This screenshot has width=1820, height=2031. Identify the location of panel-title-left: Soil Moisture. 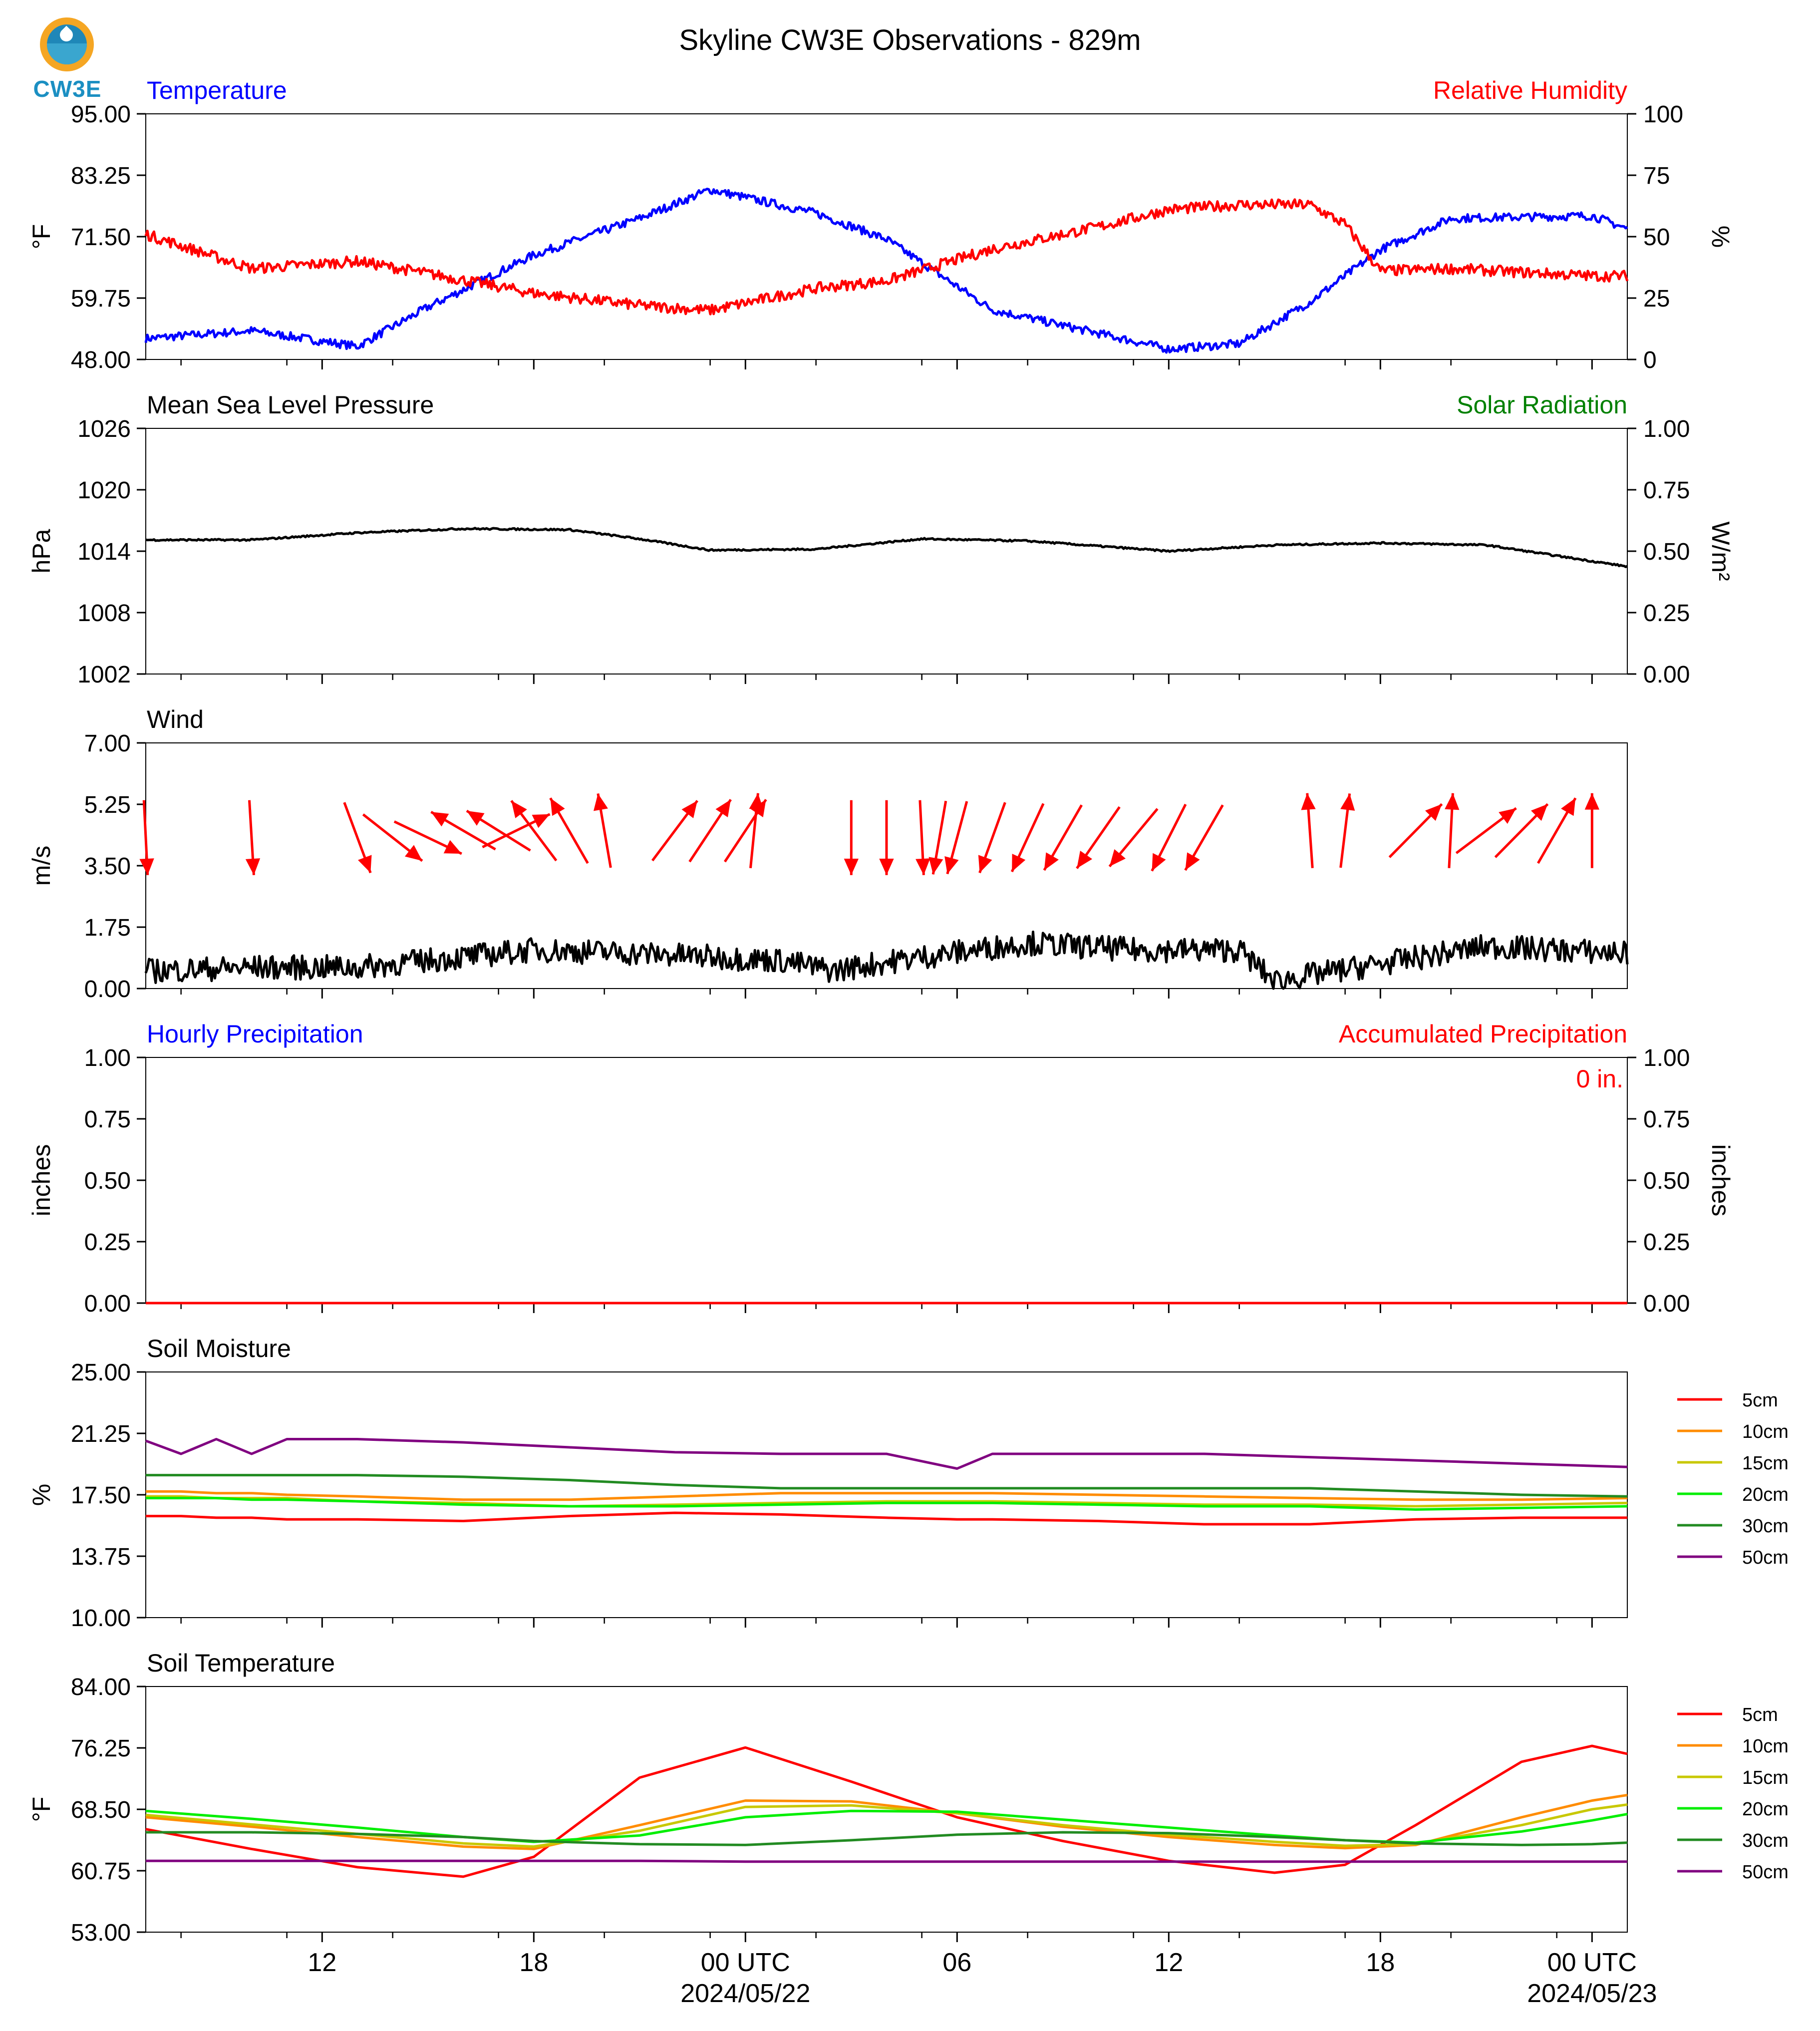
(219, 1349).